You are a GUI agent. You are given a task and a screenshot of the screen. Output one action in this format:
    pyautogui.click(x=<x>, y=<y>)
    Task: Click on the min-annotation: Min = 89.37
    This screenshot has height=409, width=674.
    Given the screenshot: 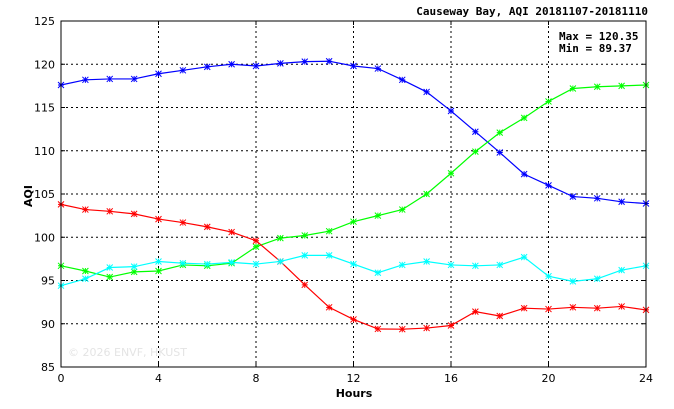 What is the action you would take?
    pyautogui.click(x=595, y=48)
    